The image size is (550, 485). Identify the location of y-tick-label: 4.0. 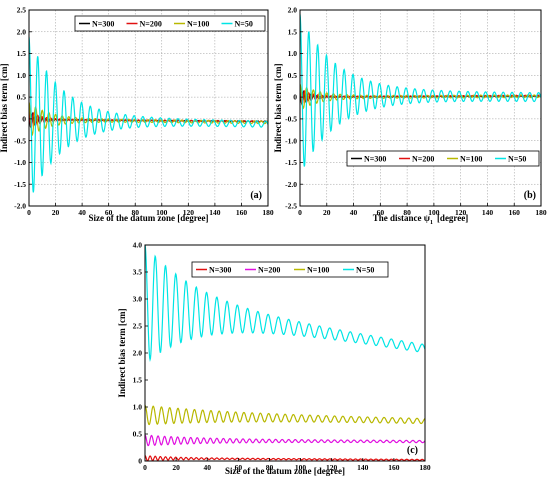
(138, 245).